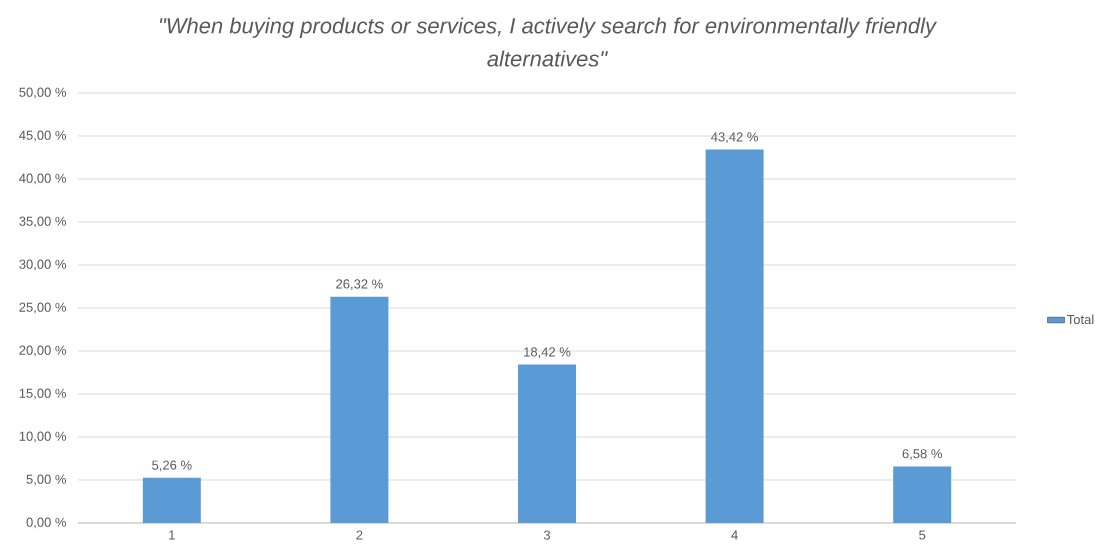  Describe the element at coordinates (43, 265) in the screenshot. I see `y-tick-label: 30,00 %` at that location.